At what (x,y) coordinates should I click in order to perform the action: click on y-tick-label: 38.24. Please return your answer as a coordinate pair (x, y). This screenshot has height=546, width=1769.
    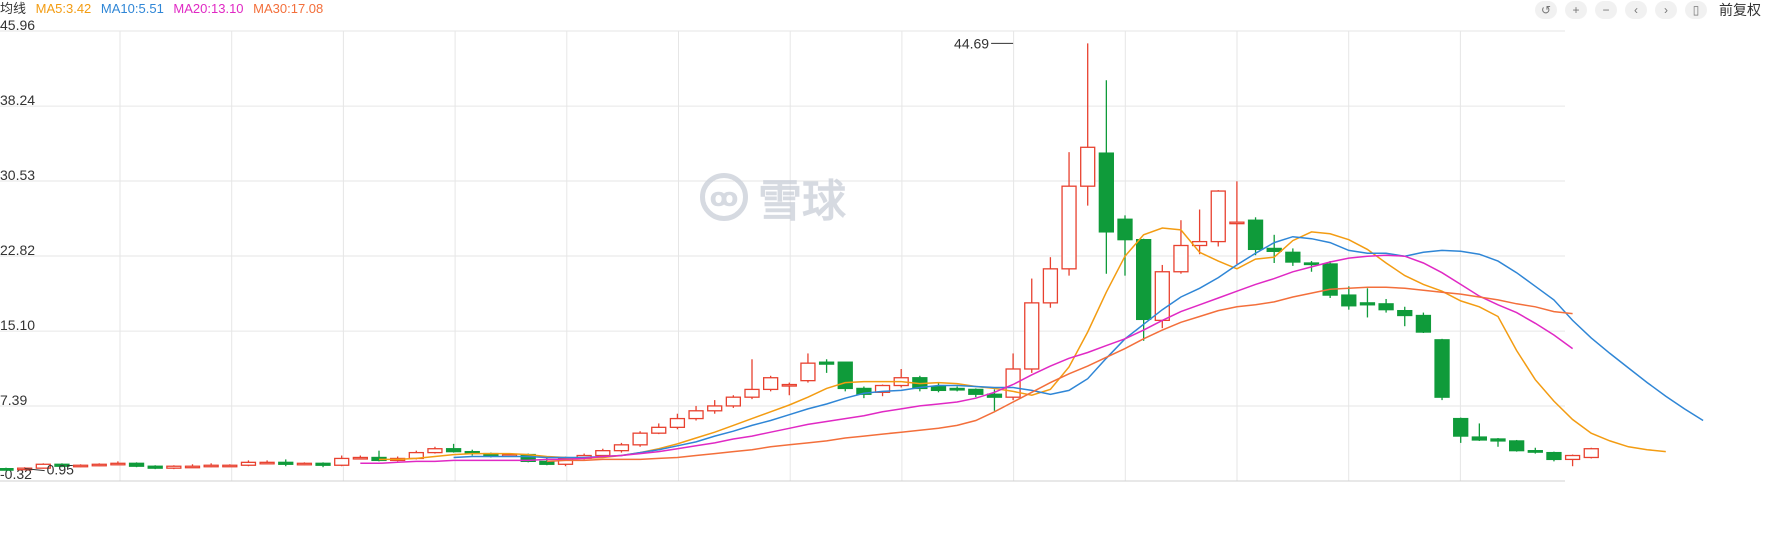
    Looking at the image, I should click on (17, 100).